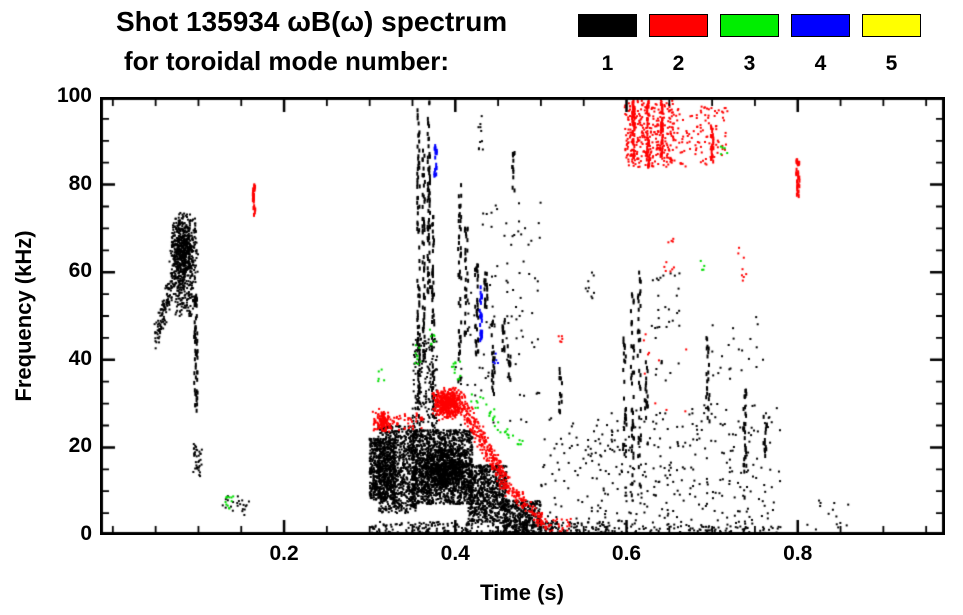 This screenshot has height=615, width=963. I want to click on x-tick-label: 0.4, so click(455, 553).